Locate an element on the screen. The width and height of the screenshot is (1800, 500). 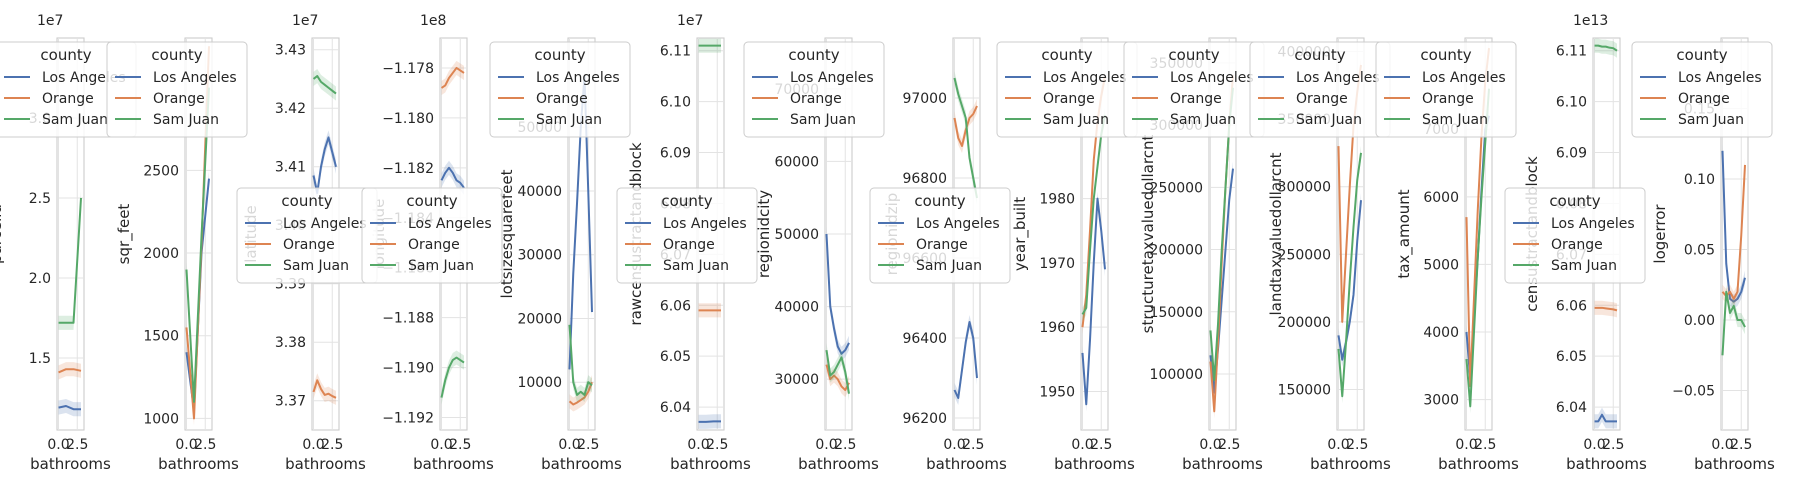
y-tick-label: 6.11 is located at coordinates (675, 52).